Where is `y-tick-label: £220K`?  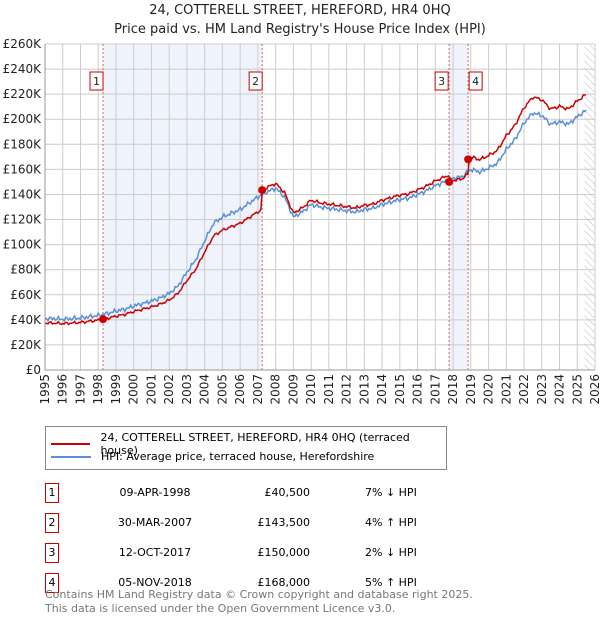
y-tick-label: £220K is located at coordinates (23, 94).